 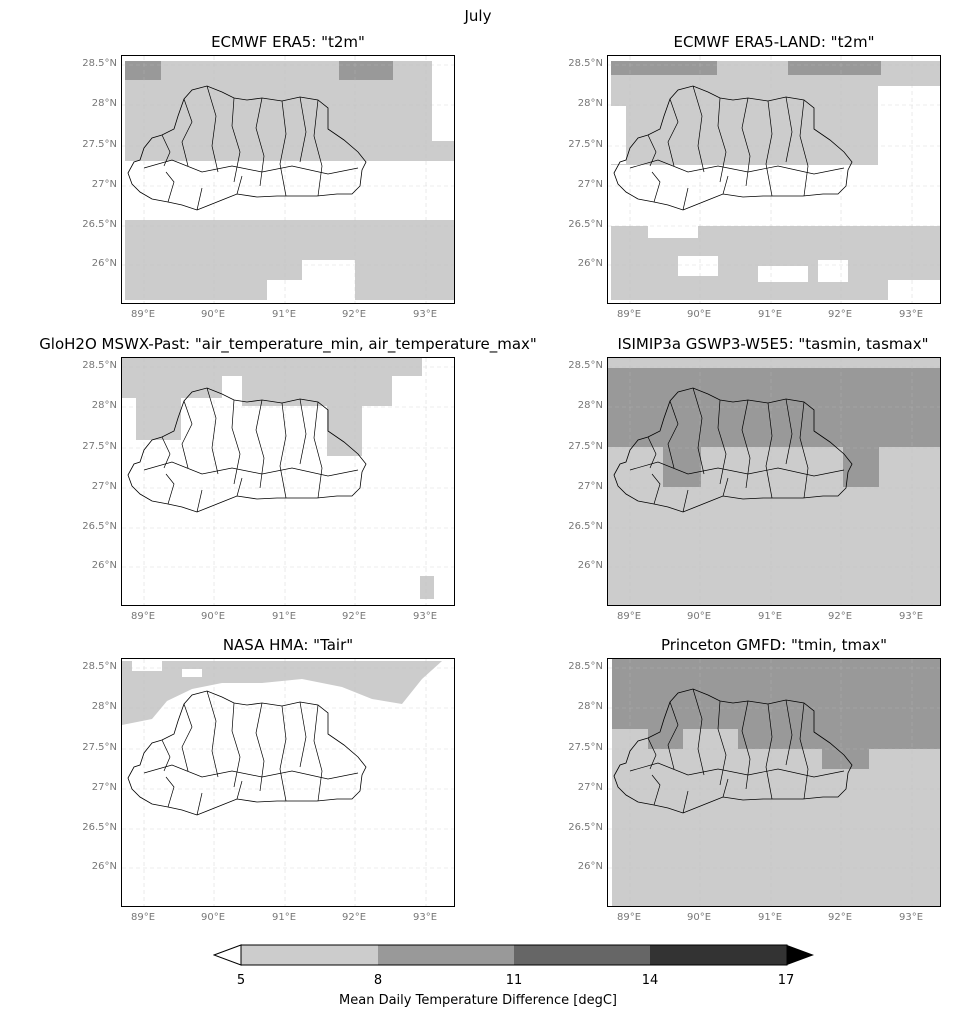 I want to click on map-panel-mswx, so click(x=288, y=481).